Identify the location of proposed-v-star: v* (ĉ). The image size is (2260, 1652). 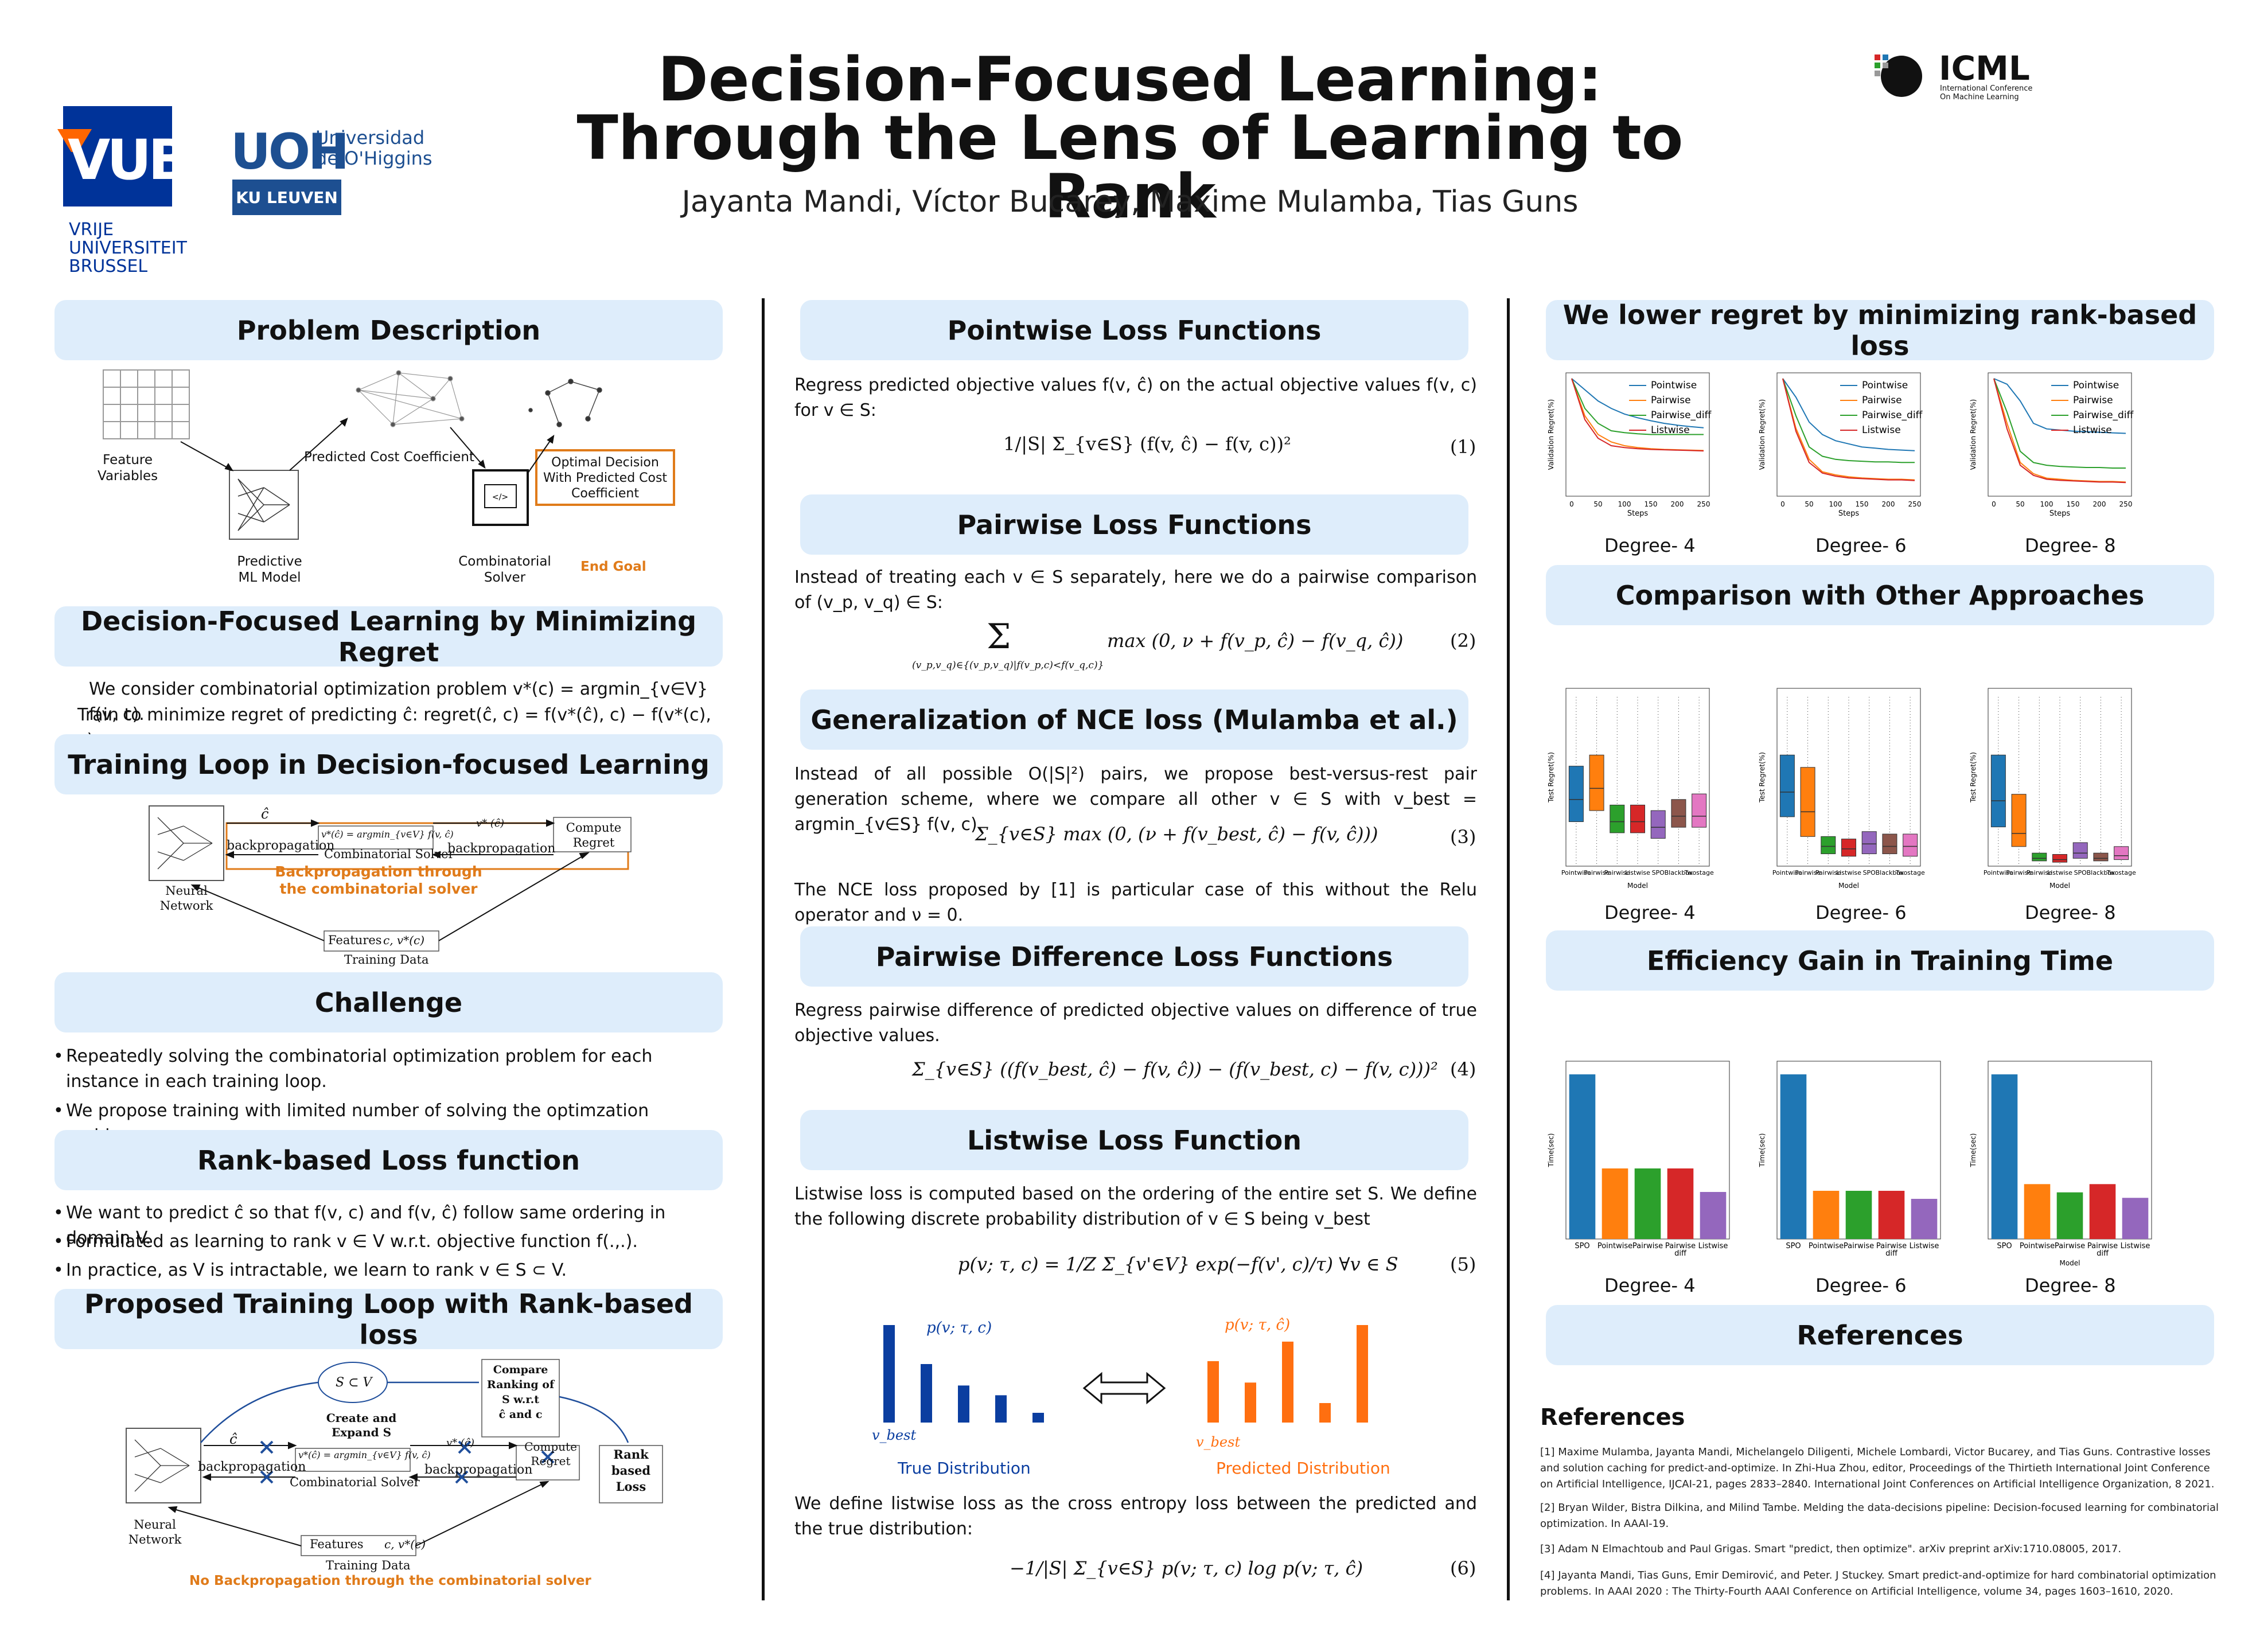
(461, 1443).